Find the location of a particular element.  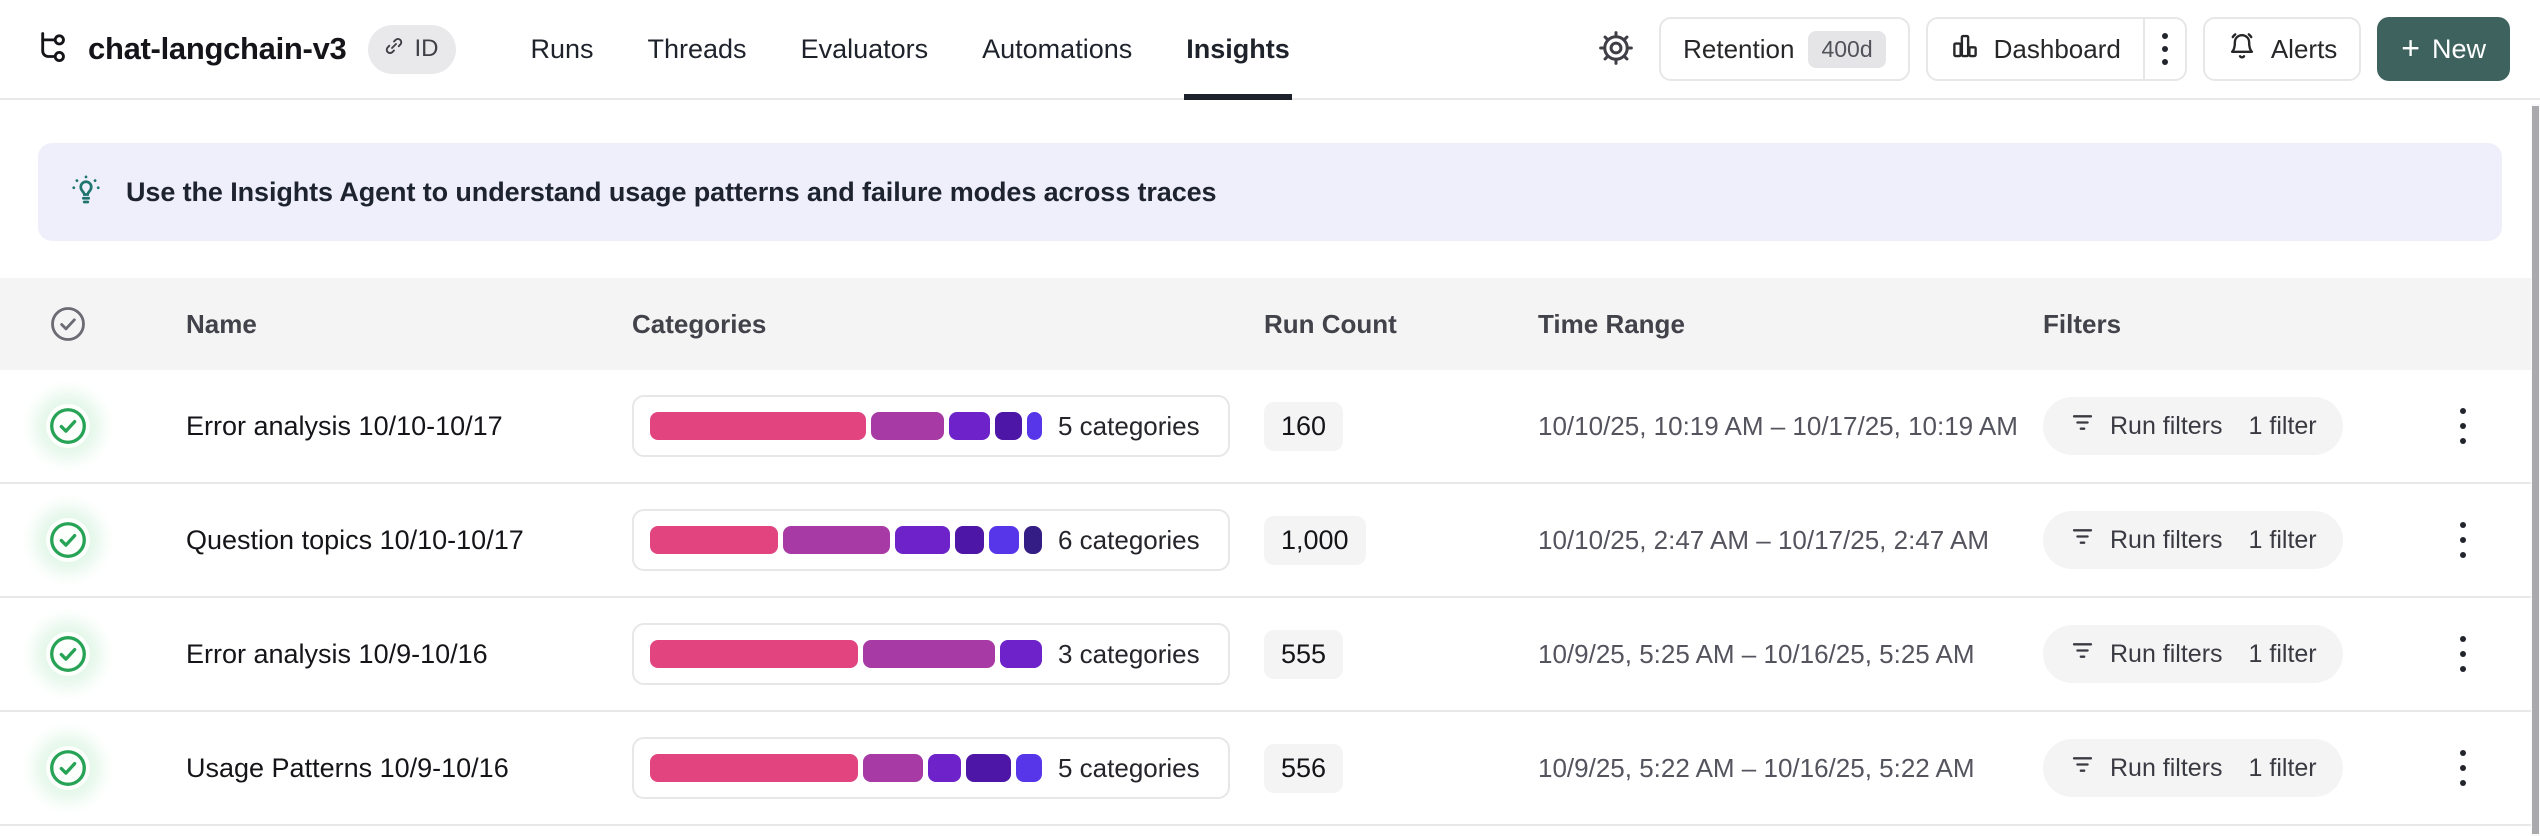

nav-tab-label: Insights is located at coordinates (1238, 48).